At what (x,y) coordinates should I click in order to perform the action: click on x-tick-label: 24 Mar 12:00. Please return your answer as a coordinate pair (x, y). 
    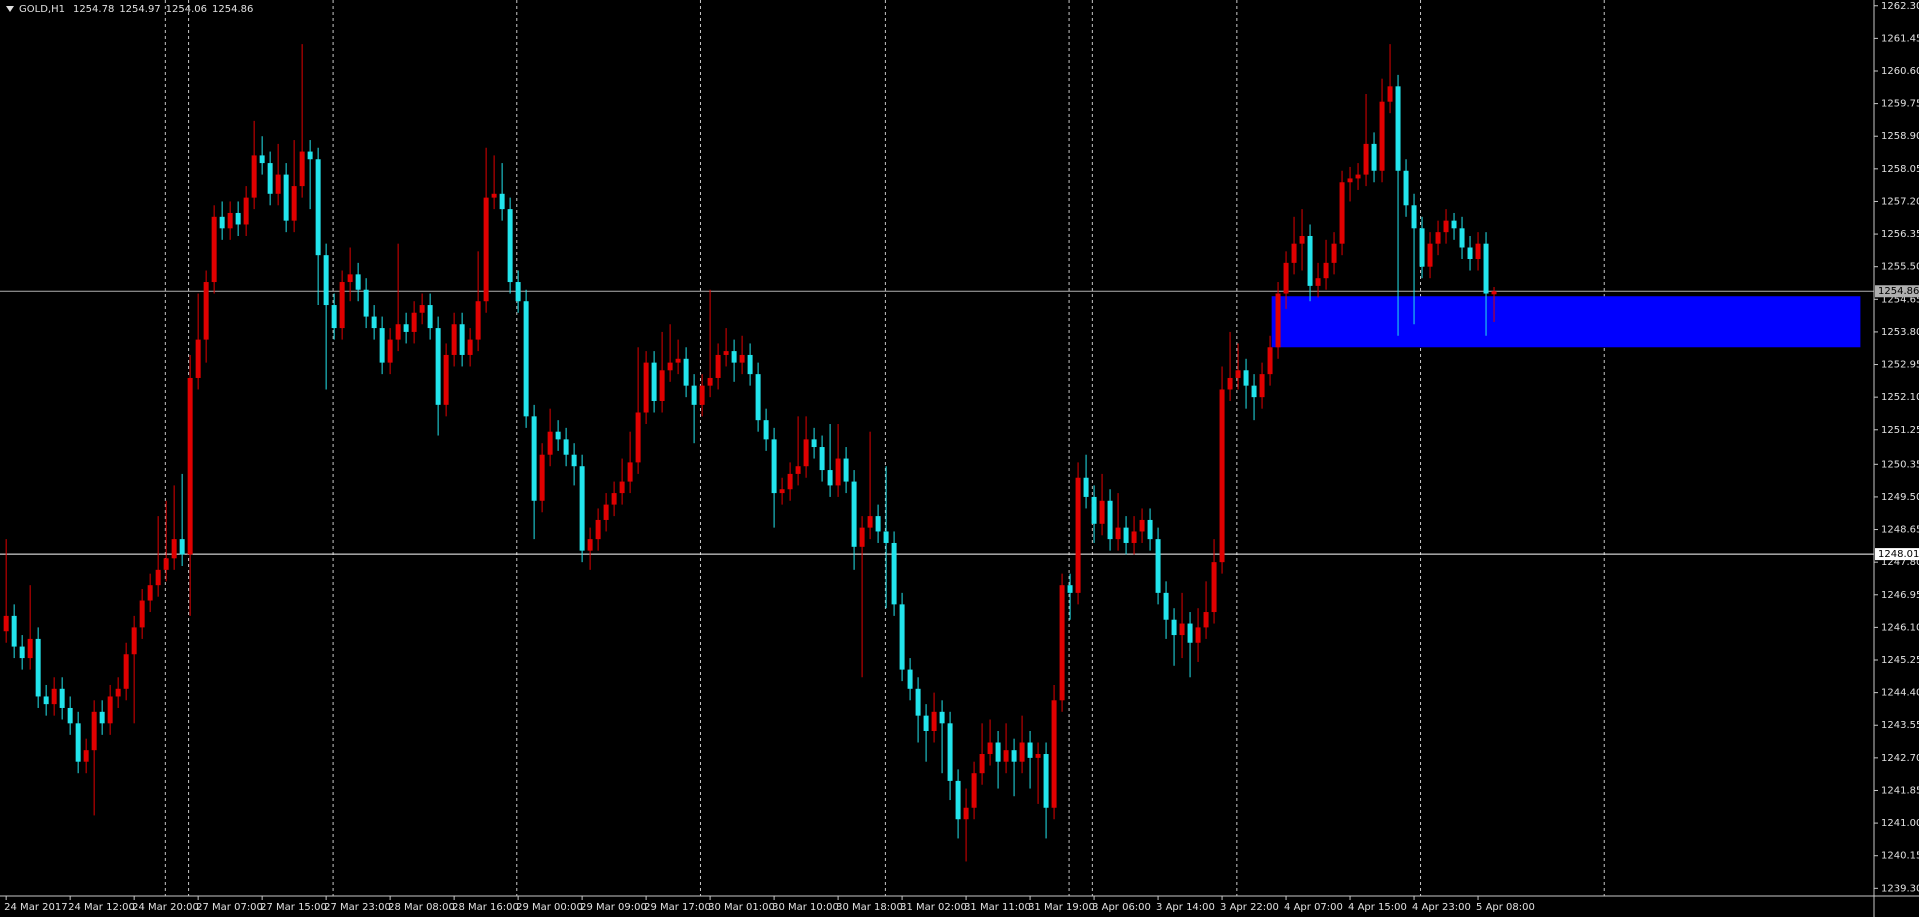
    Looking at the image, I should click on (101, 907).